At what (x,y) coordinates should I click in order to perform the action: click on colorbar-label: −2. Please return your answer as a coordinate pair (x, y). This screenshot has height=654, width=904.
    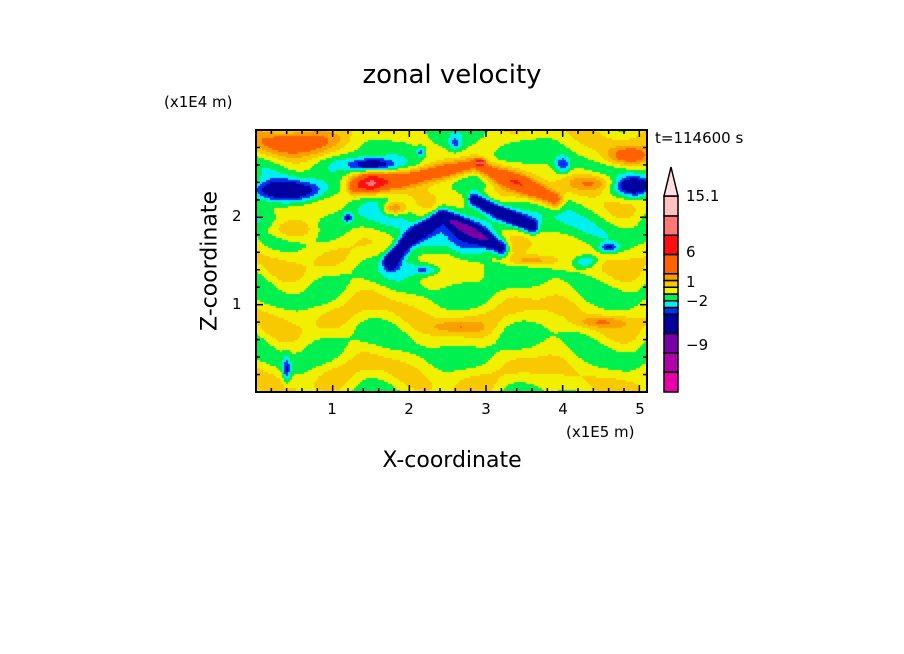
    Looking at the image, I should click on (697, 301).